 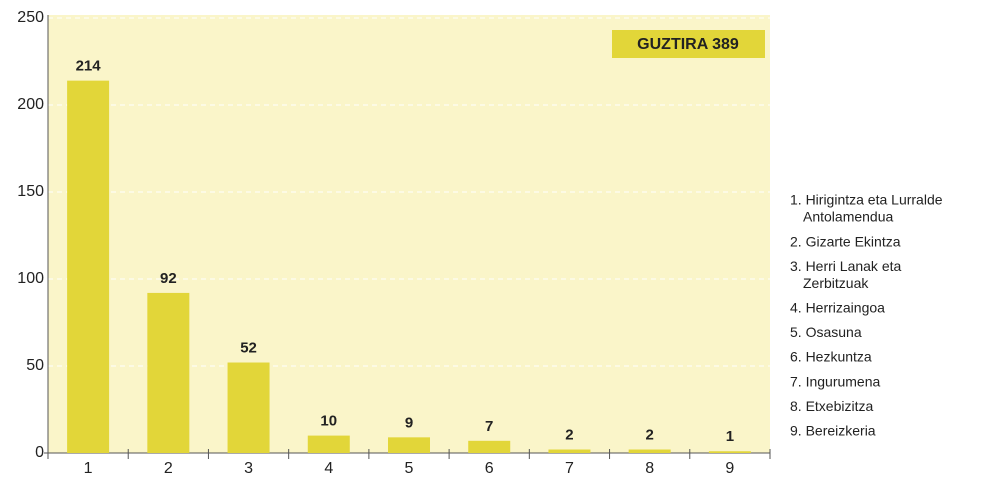 I want to click on legend-entry: 2. Gizarte Ekintza, so click(x=845, y=241).